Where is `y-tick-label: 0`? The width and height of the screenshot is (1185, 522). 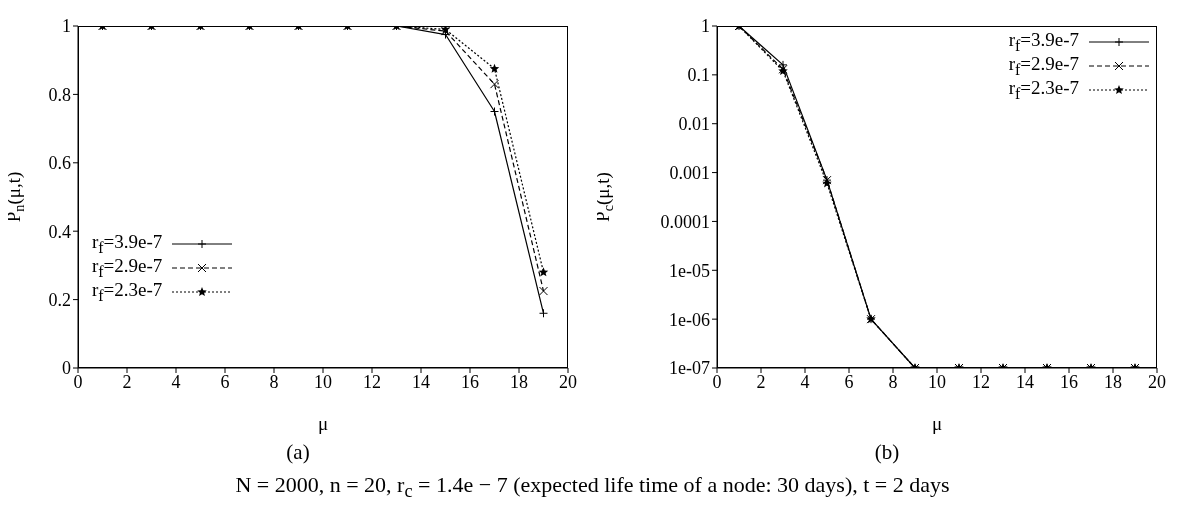 y-tick-label: 0 is located at coordinates (66, 368).